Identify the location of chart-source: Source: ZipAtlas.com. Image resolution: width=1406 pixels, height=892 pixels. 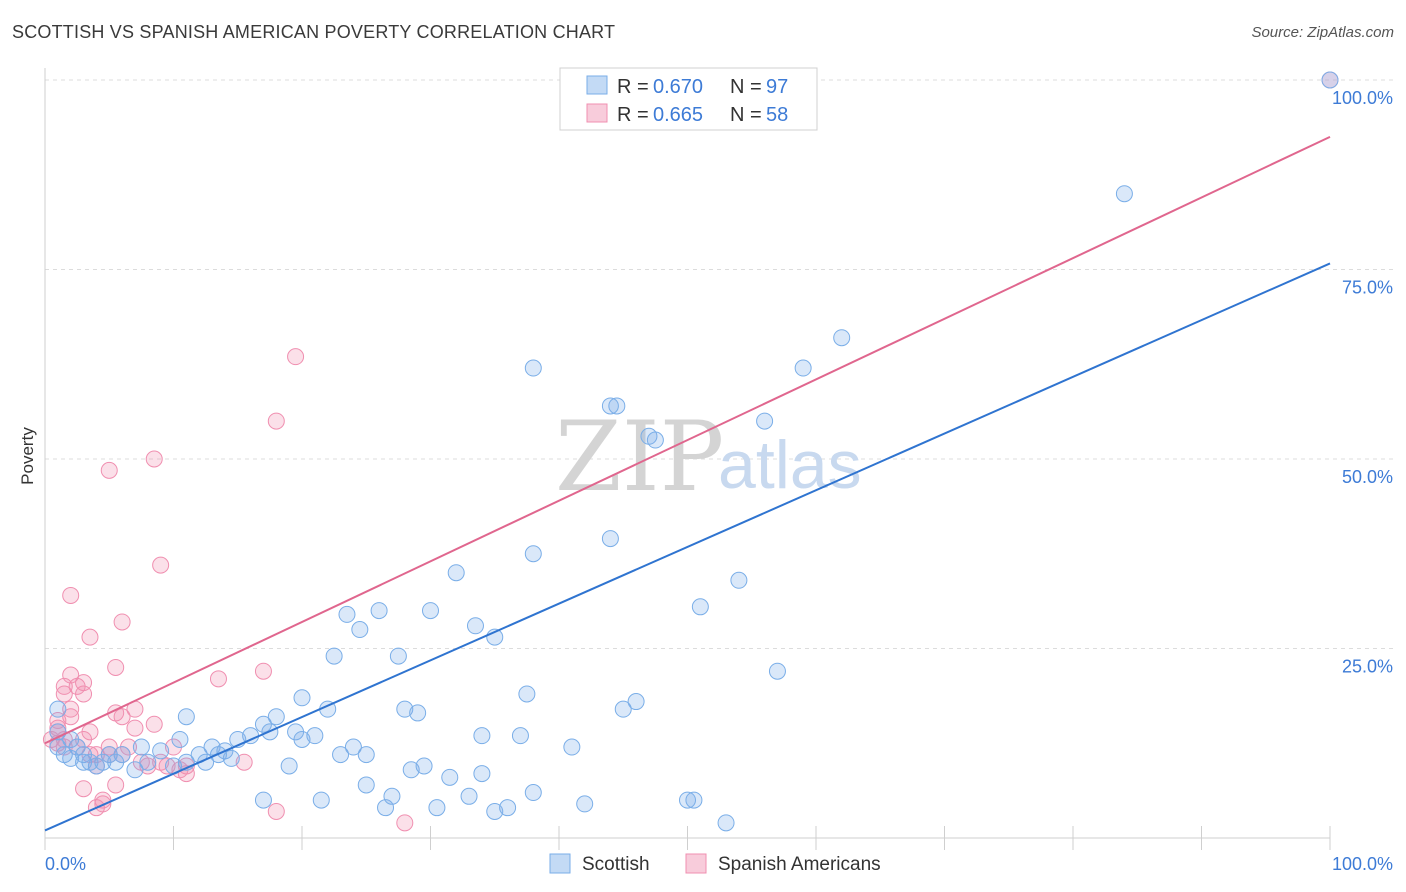
(1322, 32).